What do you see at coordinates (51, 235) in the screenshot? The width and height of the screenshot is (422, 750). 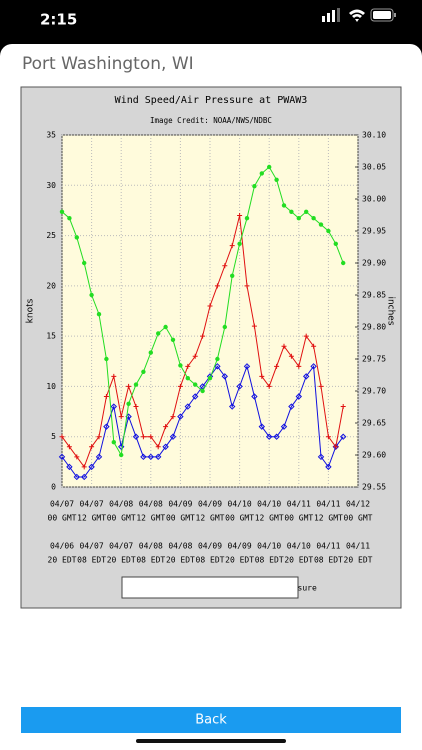 I see `y-tick-label: 25` at bounding box center [51, 235].